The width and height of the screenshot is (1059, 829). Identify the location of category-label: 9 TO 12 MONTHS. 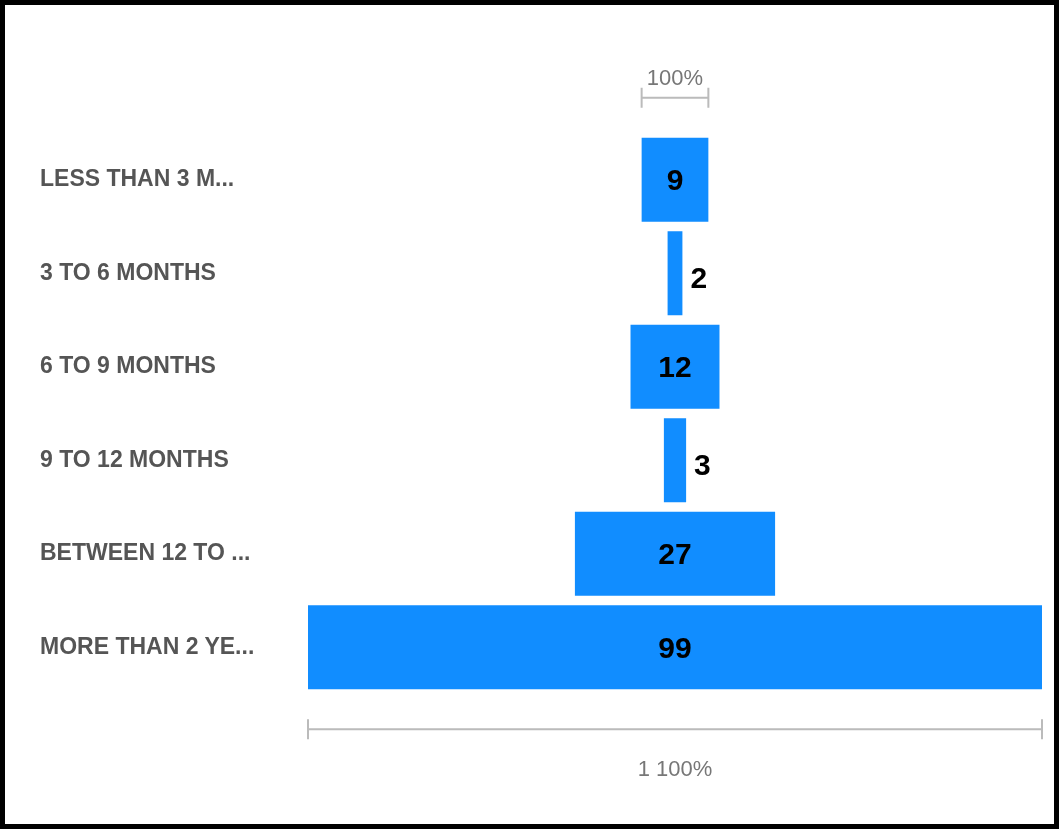
(134, 458).